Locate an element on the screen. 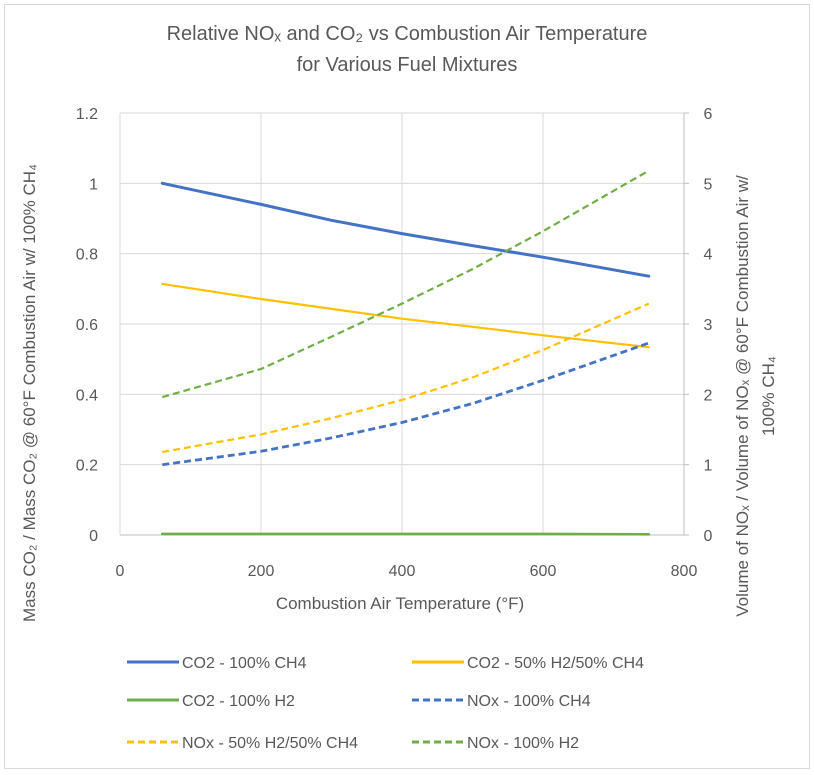 The width and height of the screenshot is (814, 775). x-tick-label: 0 is located at coordinates (120, 571).